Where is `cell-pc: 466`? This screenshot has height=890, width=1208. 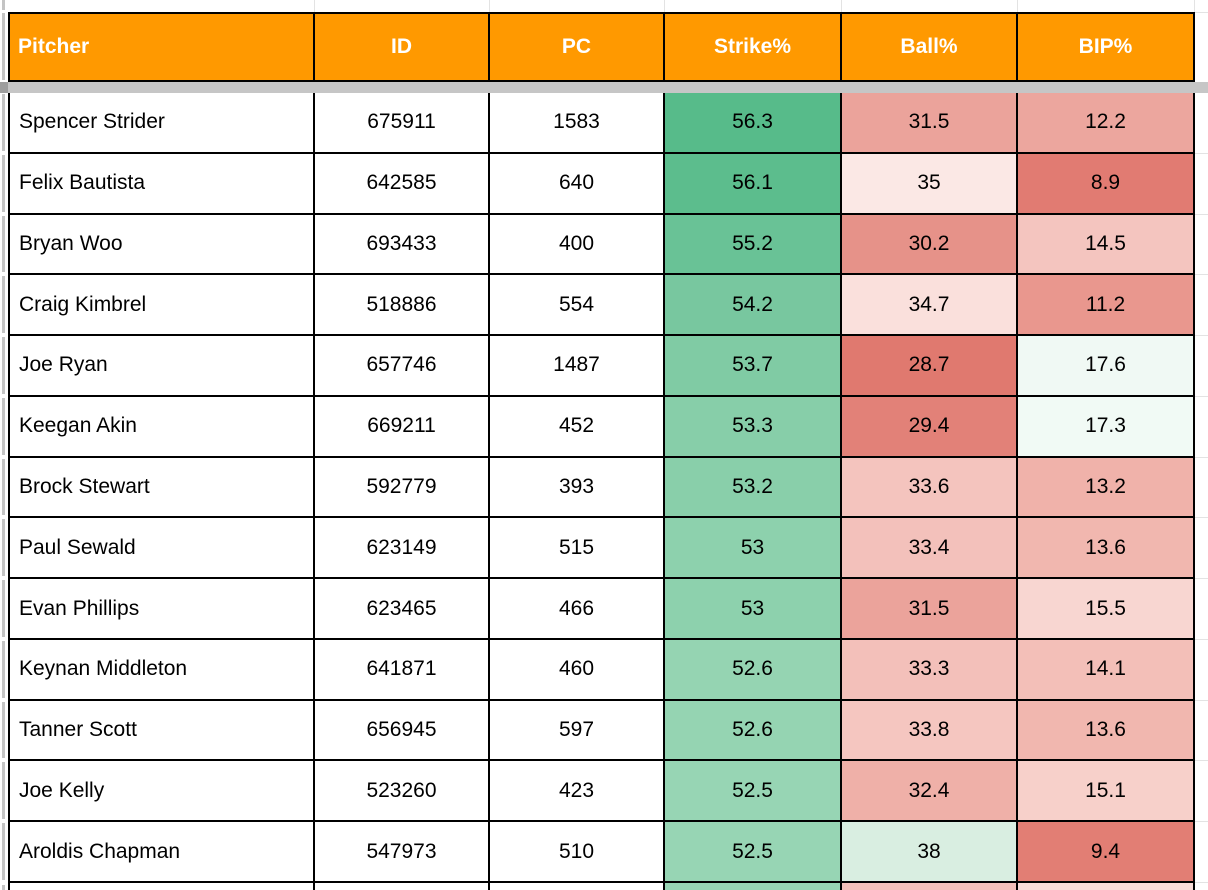 cell-pc: 466 is located at coordinates (577, 608).